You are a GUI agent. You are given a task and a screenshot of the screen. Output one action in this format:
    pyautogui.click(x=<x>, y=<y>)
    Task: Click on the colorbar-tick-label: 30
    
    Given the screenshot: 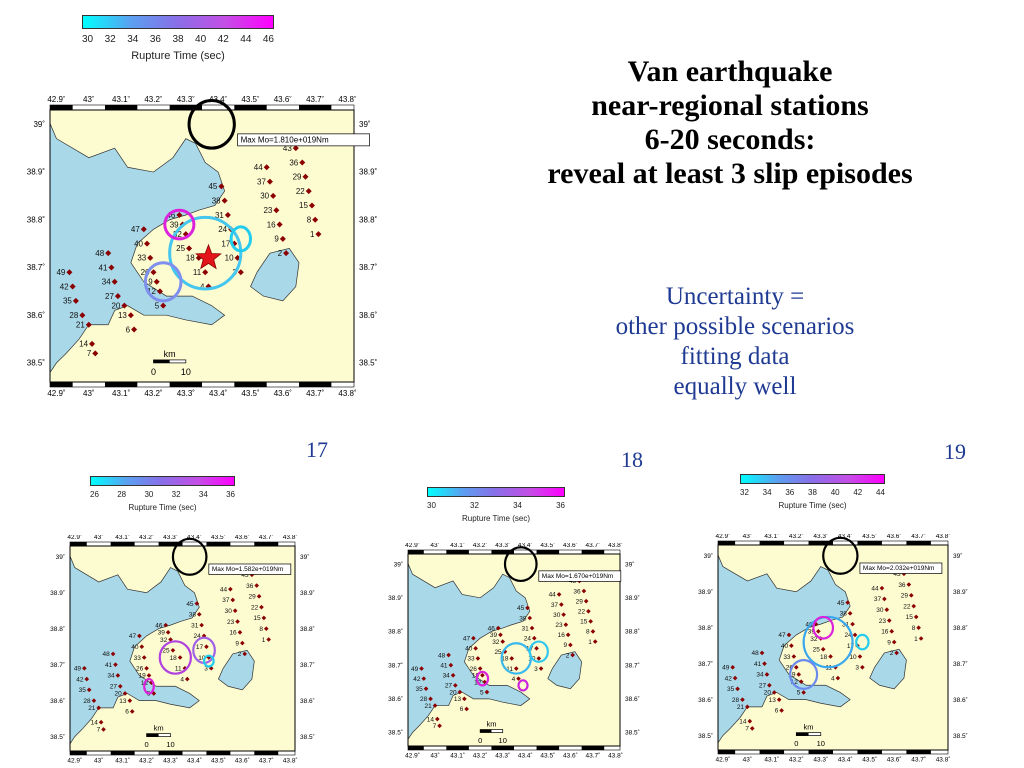 What is the action you would take?
    pyautogui.click(x=149, y=494)
    